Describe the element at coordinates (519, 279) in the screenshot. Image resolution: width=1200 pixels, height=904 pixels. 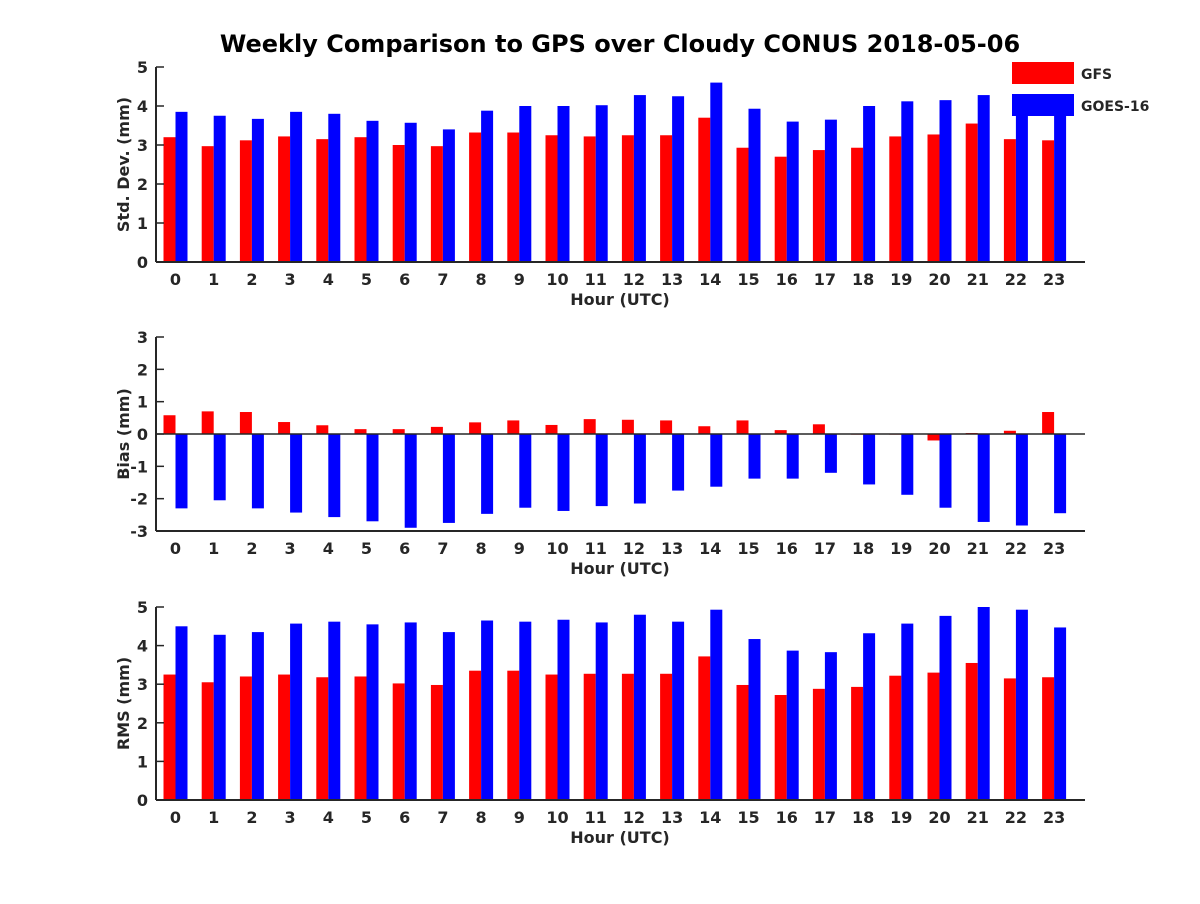
I see `x-tick-label: 9` at that location.